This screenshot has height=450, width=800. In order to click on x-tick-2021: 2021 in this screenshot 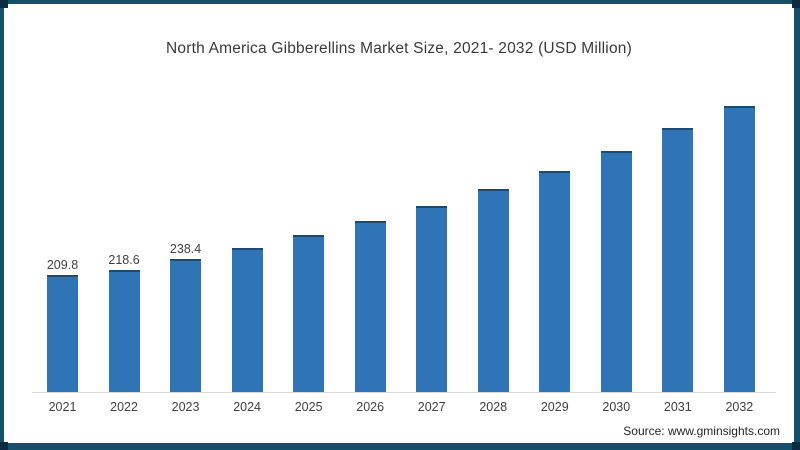, I will do `click(62, 407)`.